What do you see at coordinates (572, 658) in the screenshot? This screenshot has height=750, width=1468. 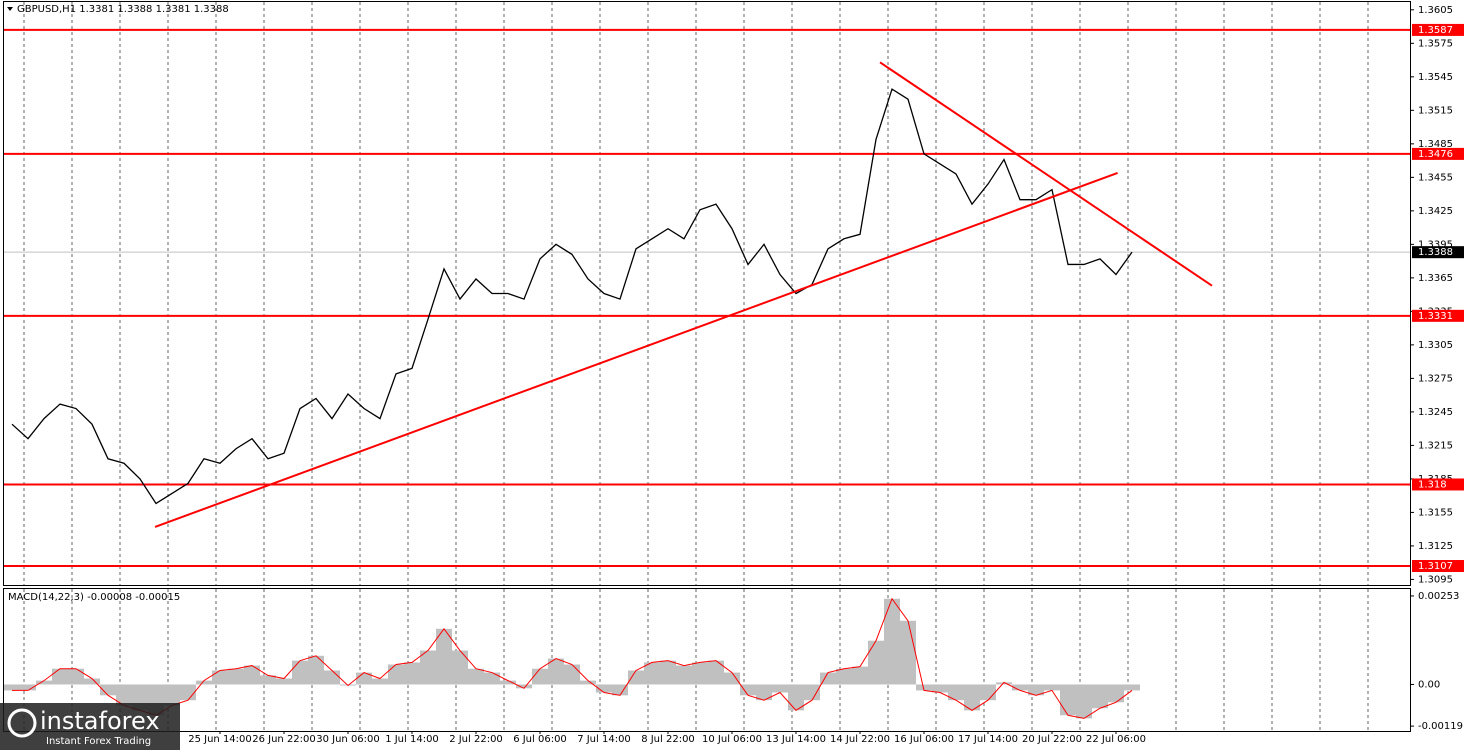 I see `macd-signal` at bounding box center [572, 658].